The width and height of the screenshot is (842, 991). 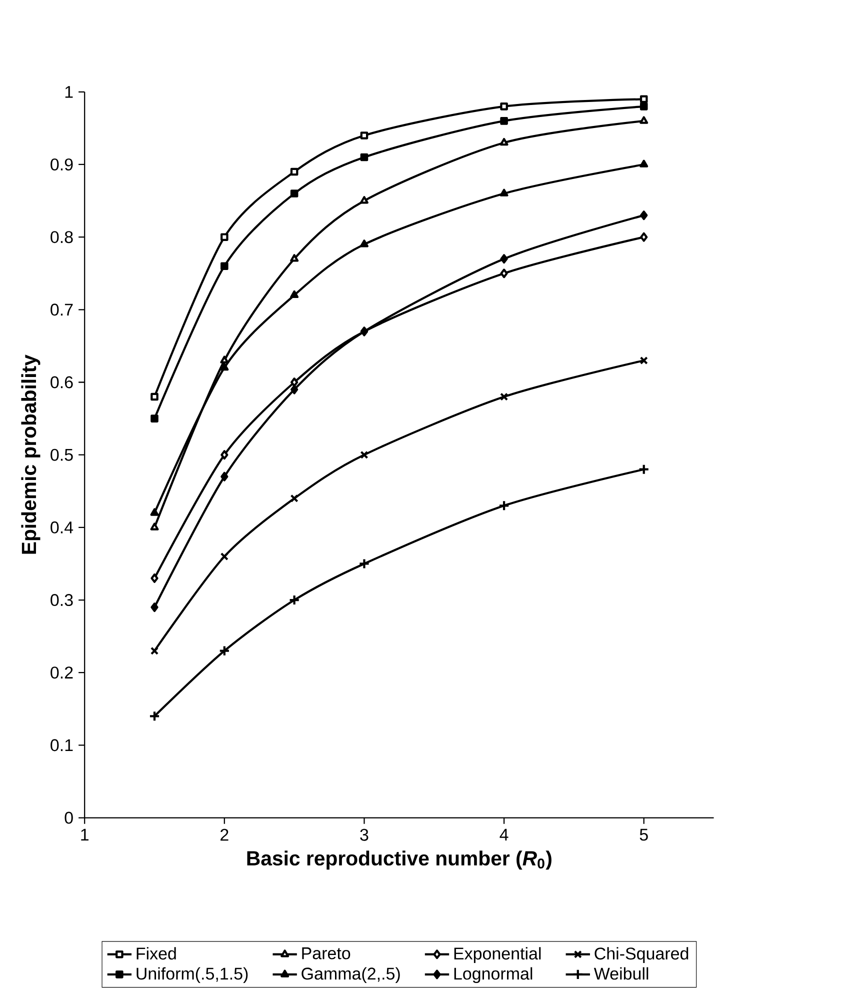 What do you see at coordinates (644, 834) in the screenshot?
I see `x-tick-label: 5` at bounding box center [644, 834].